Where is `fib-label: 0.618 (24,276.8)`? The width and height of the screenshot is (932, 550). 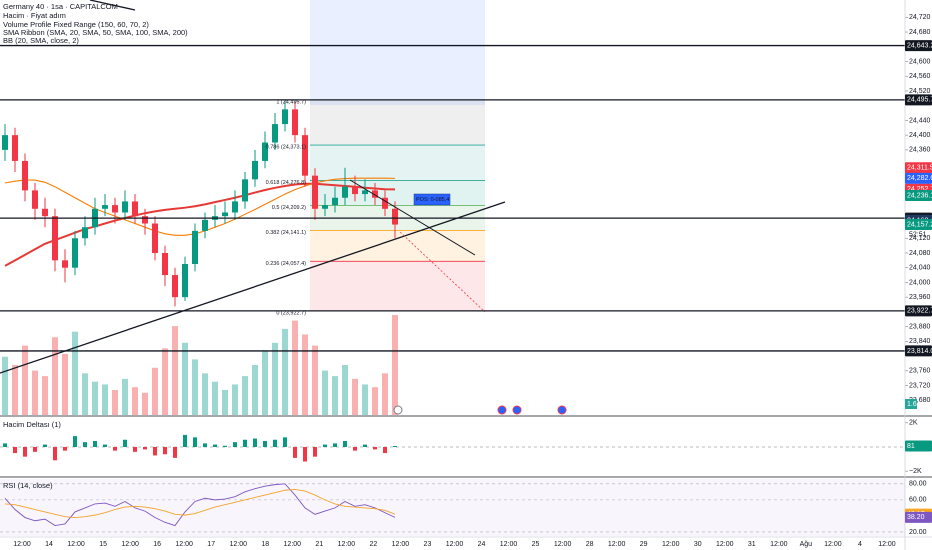
fib-label: 0.618 (24,276.8) is located at coordinates (286, 183).